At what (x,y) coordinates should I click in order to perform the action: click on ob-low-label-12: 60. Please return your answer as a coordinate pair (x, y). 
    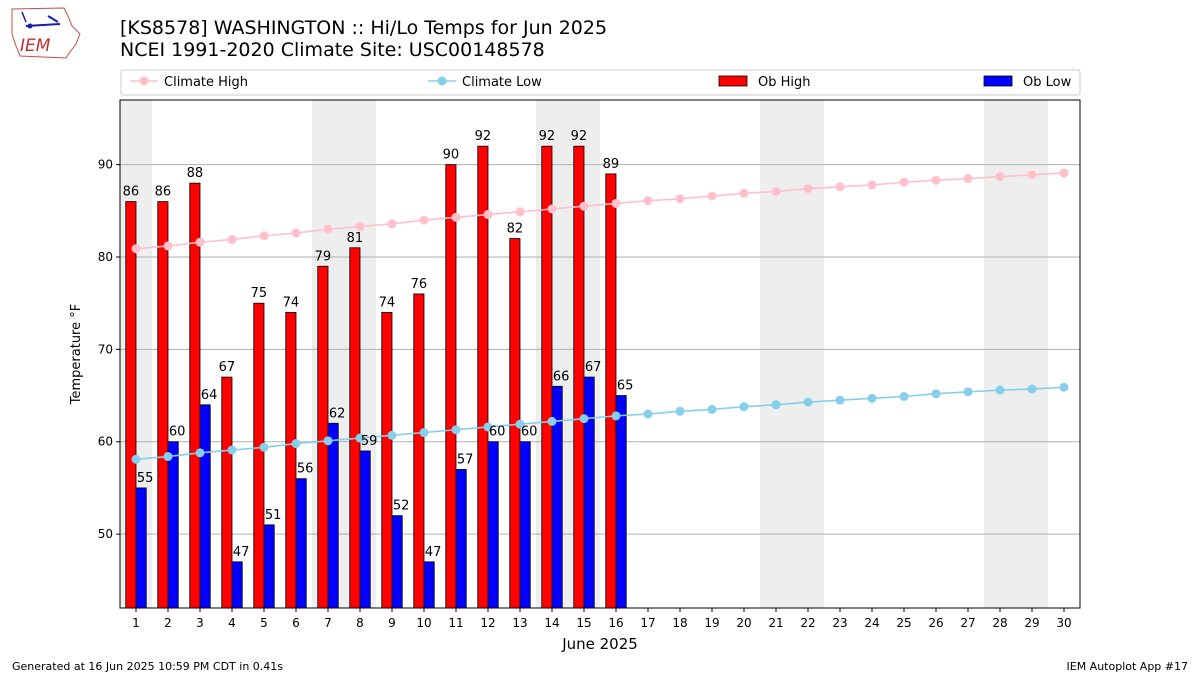
    Looking at the image, I should click on (497, 432).